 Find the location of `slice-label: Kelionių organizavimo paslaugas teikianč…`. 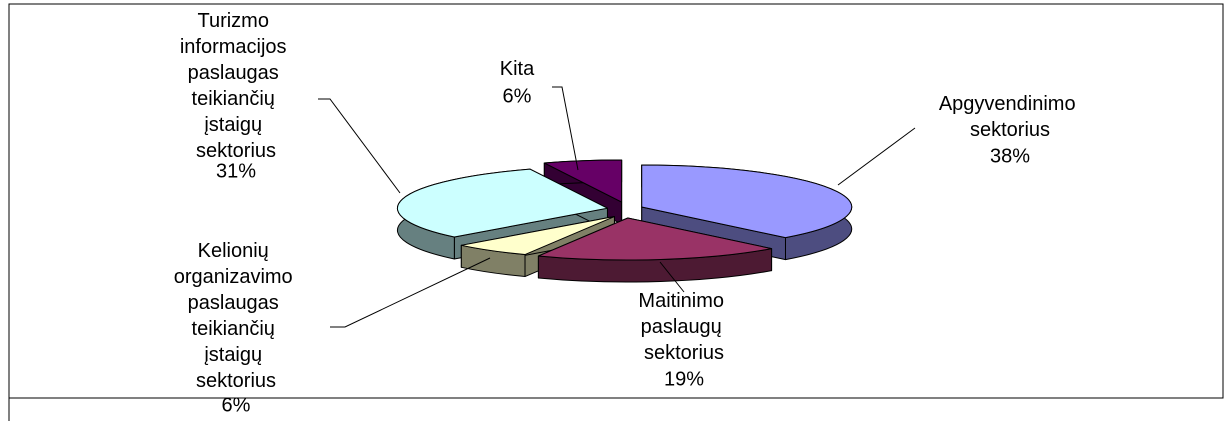

slice-label: Kelionių organizavimo paslaugas teikianč… is located at coordinates (236, 316).